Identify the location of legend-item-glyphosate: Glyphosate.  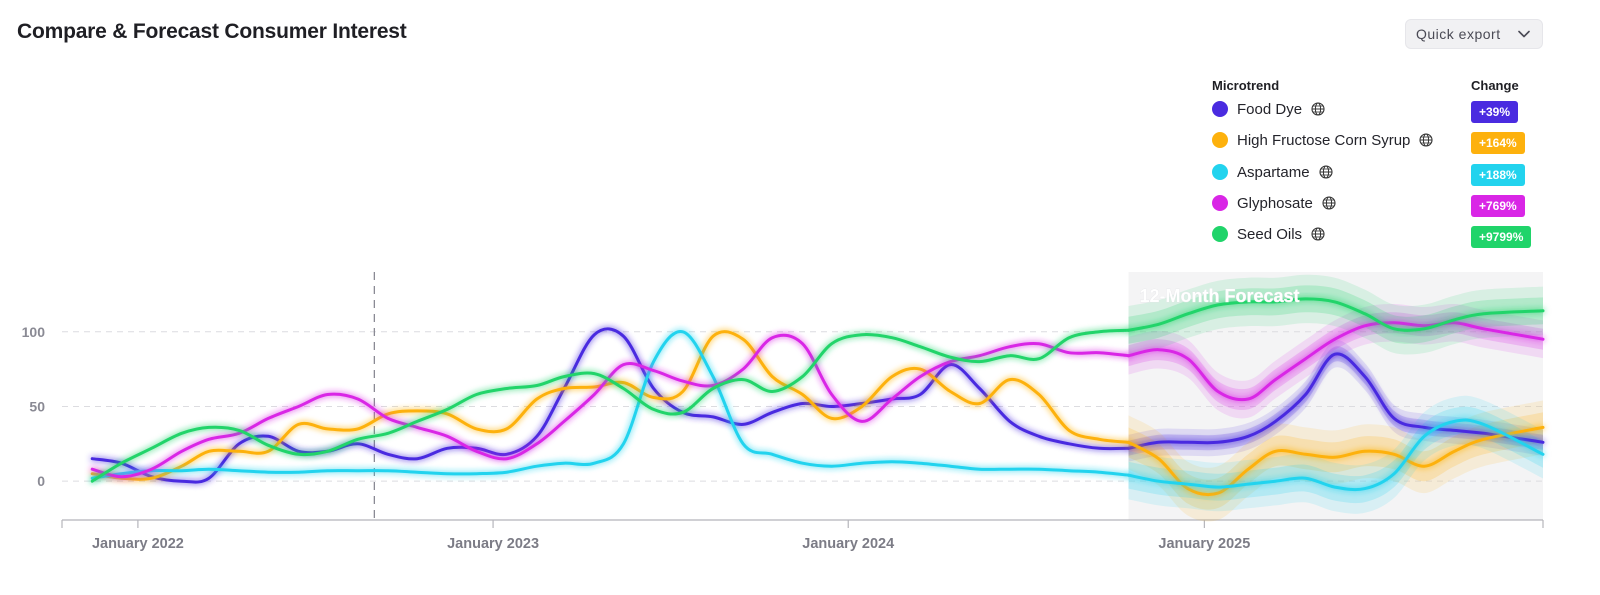
(1274, 203).